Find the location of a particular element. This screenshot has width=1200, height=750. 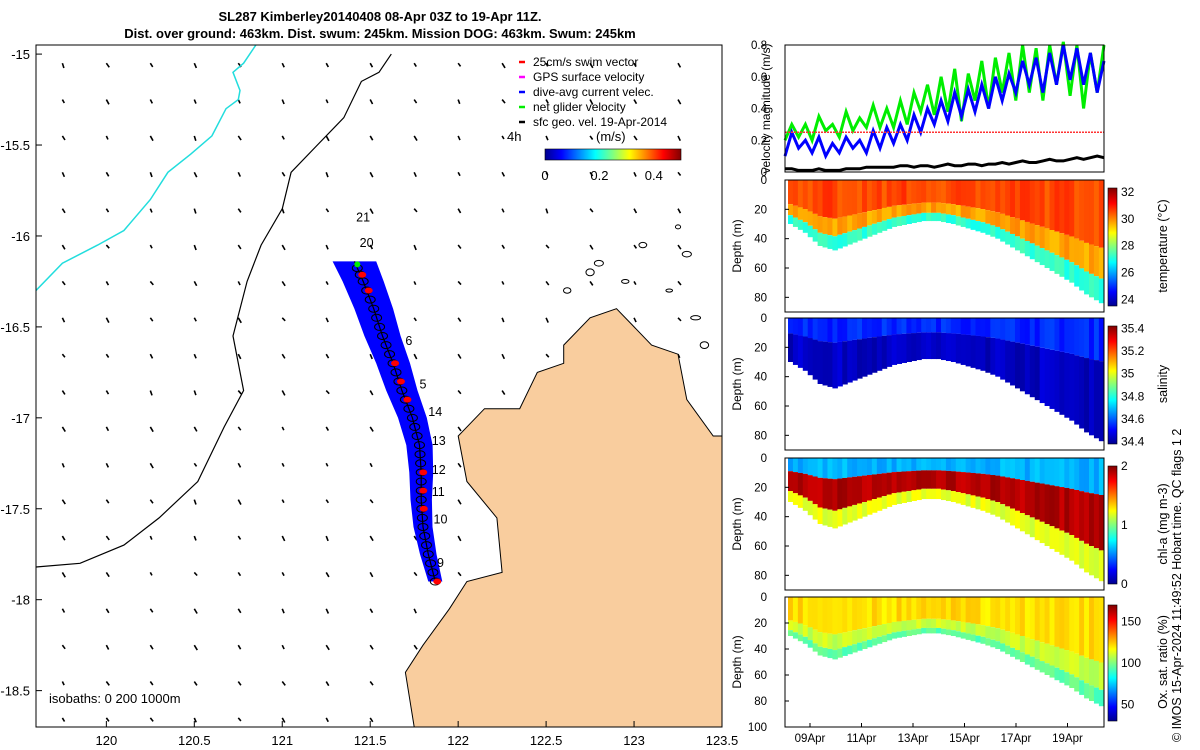

speed-colorbar-ticks: 0 0.2 0.4 is located at coordinates (601, 175).